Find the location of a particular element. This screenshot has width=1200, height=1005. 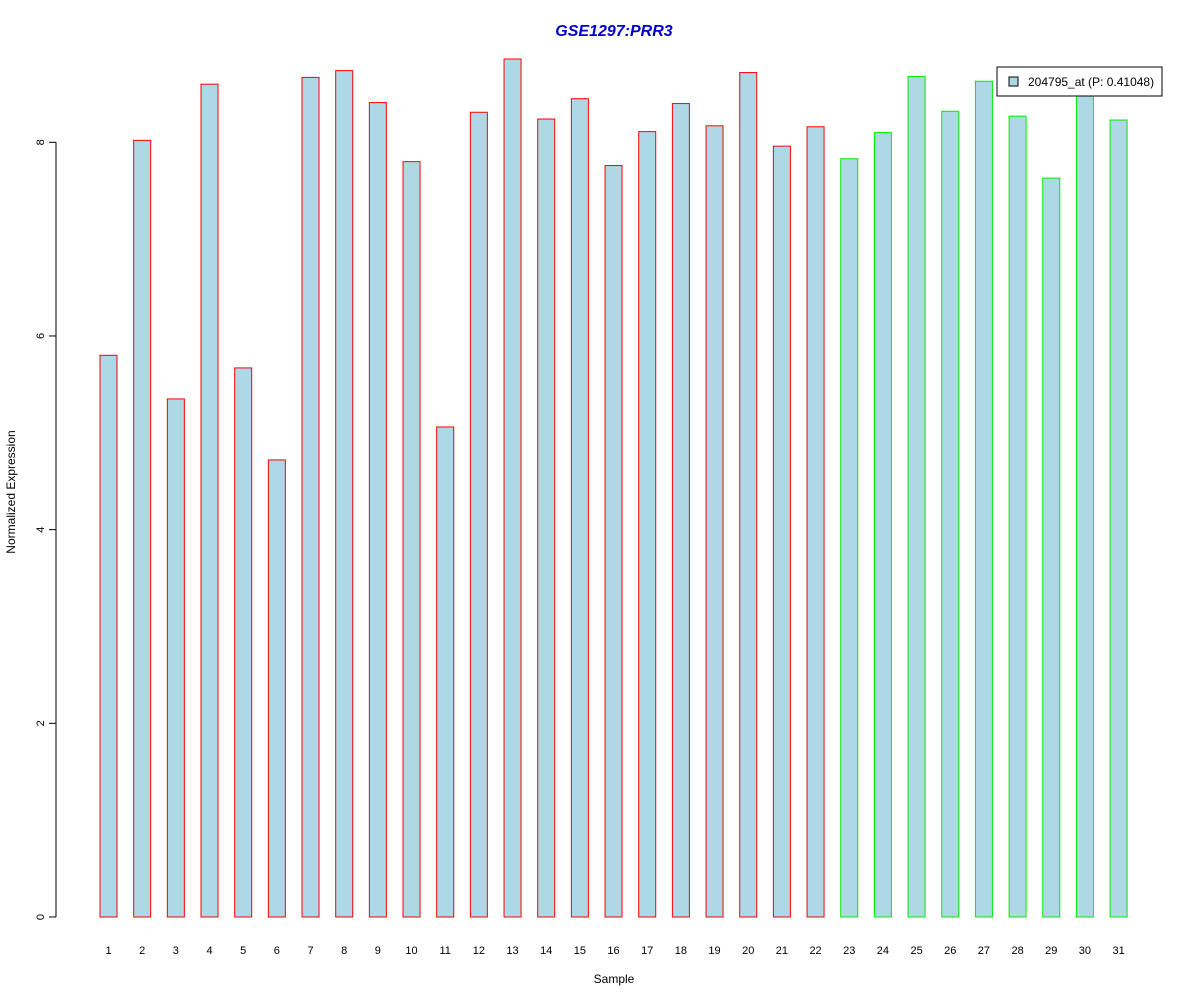

y-axis-title: Normalized Expression is located at coordinates (11, 491).